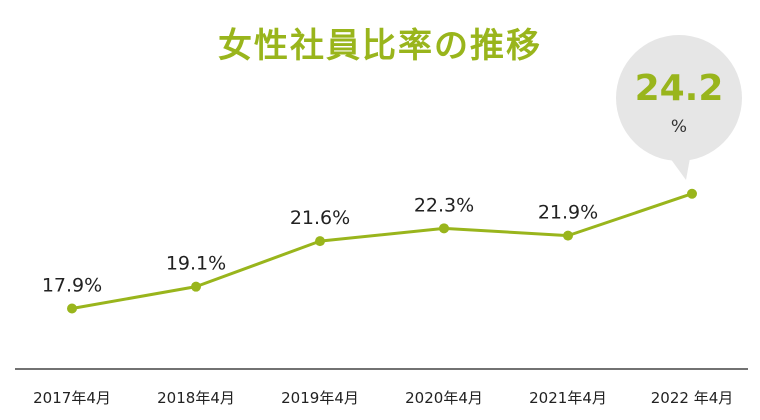 The width and height of the screenshot is (760, 420). Describe the element at coordinates (72, 398) in the screenshot. I see `x-tick-label-1: 2017年4月` at that location.